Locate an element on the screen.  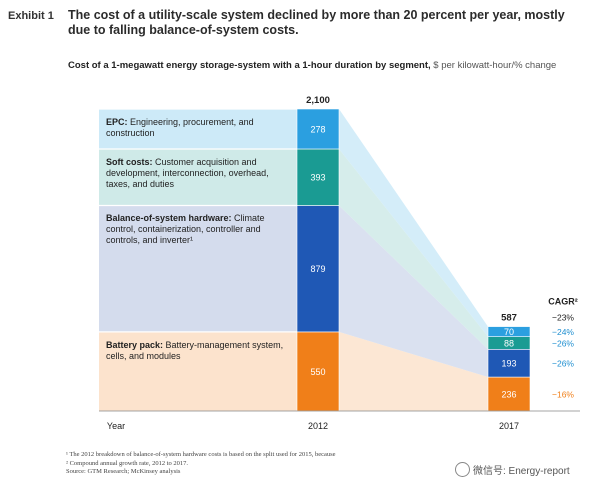
band-soft is located at coordinates (198, 177).